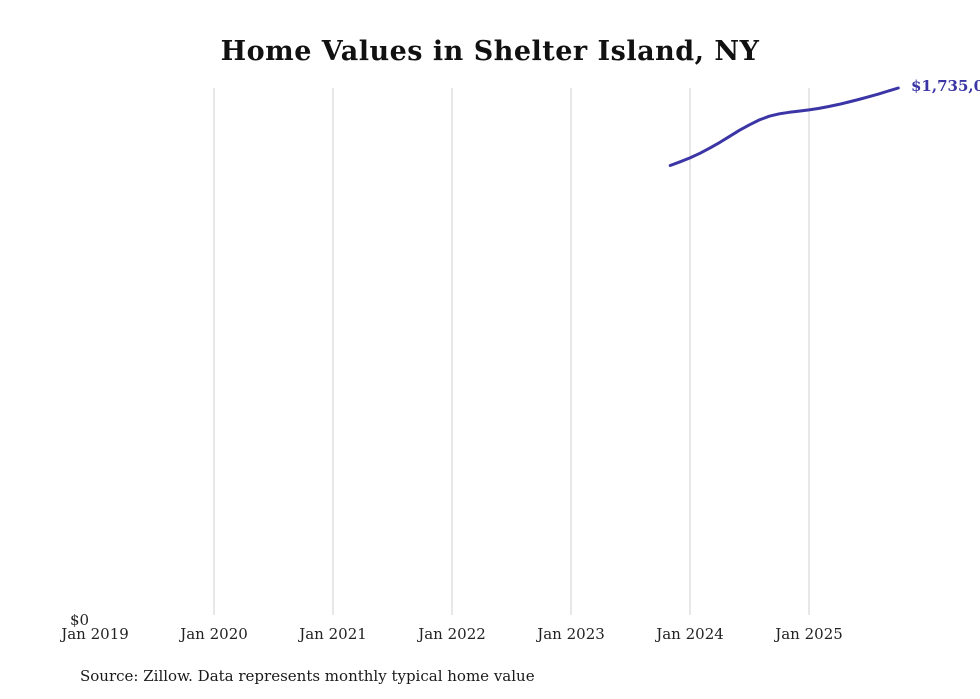 The image size is (980, 699). I want to click on x-tick-jan-2022: Jan 2022, so click(452, 634).